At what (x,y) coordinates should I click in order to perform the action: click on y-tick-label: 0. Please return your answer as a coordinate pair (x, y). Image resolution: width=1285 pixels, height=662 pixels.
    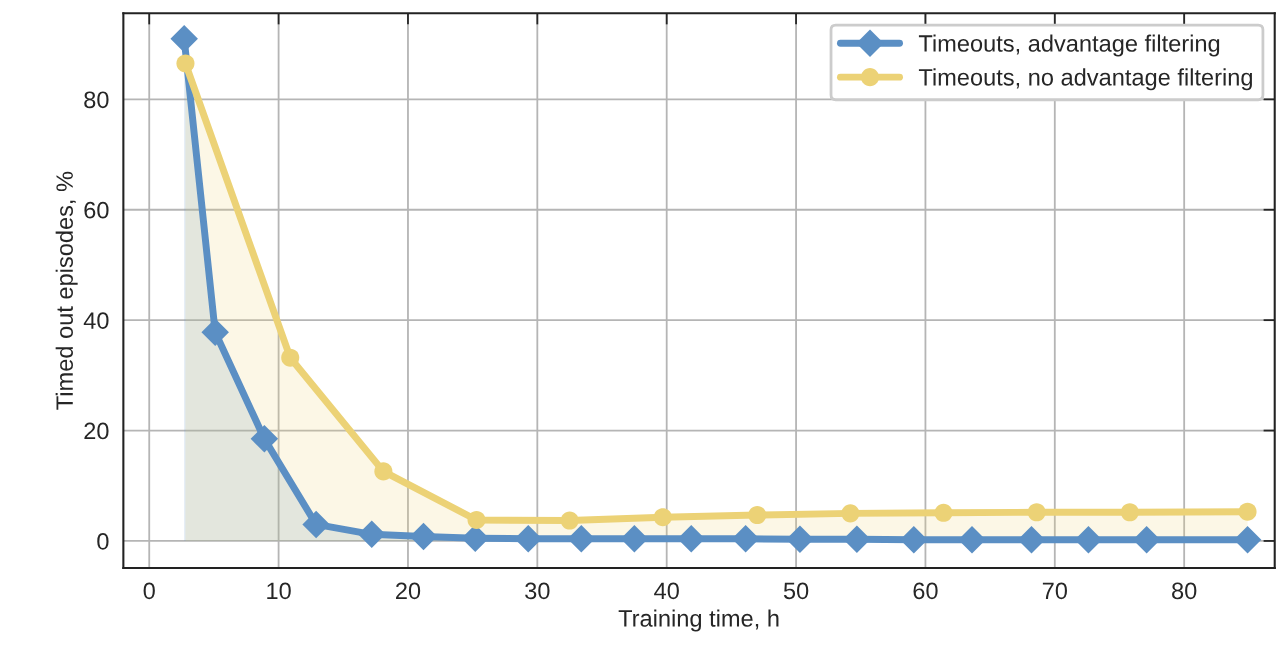
    Looking at the image, I should click on (103, 541).